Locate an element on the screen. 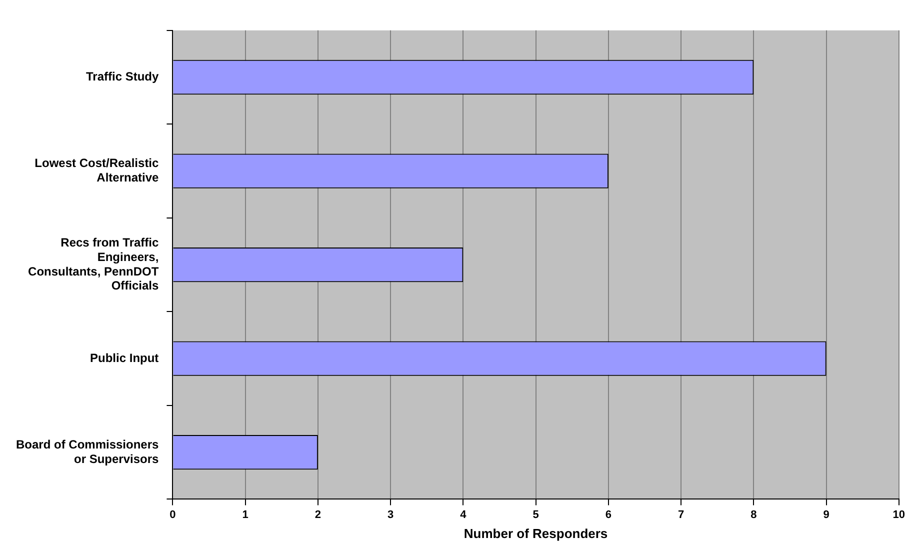 The width and height of the screenshot is (916, 552). x-tick-label: 0 is located at coordinates (173, 514).